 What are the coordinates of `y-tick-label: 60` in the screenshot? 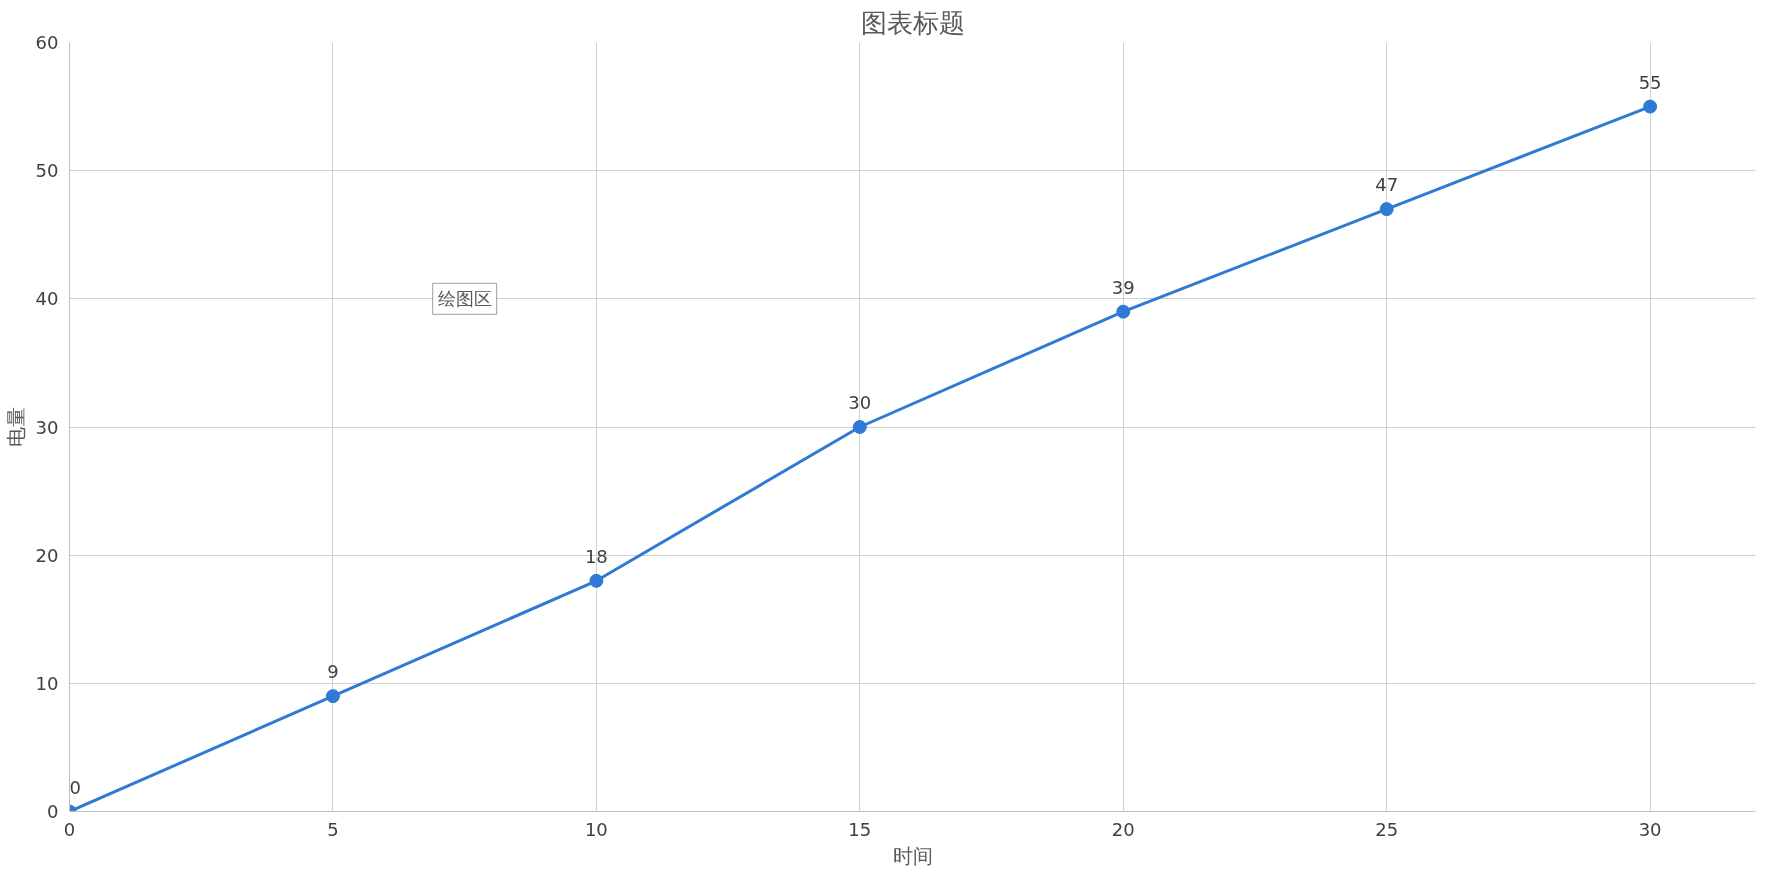 It's located at (47, 42).